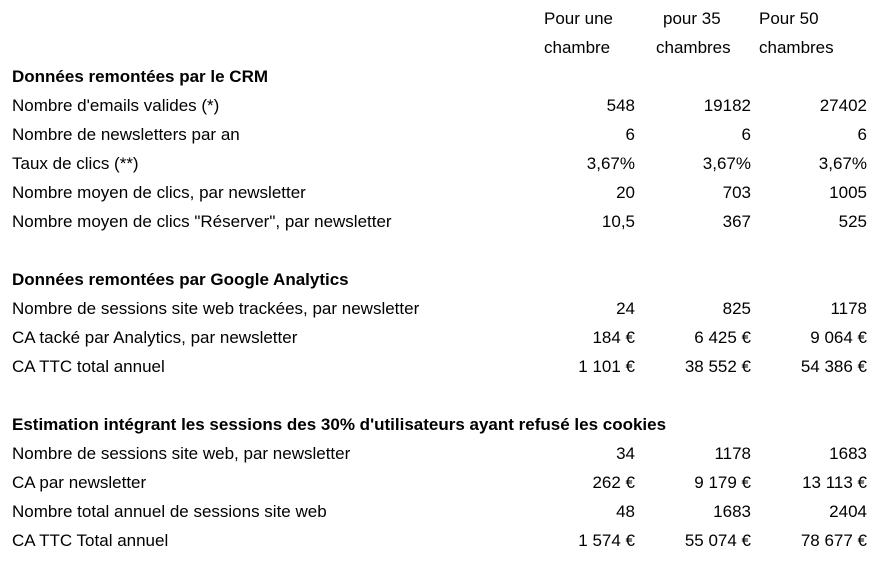 Image resolution: width=881 pixels, height=565 pixels. Describe the element at coordinates (736, 221) in the screenshot. I see `value-35-rooms: 367` at that location.